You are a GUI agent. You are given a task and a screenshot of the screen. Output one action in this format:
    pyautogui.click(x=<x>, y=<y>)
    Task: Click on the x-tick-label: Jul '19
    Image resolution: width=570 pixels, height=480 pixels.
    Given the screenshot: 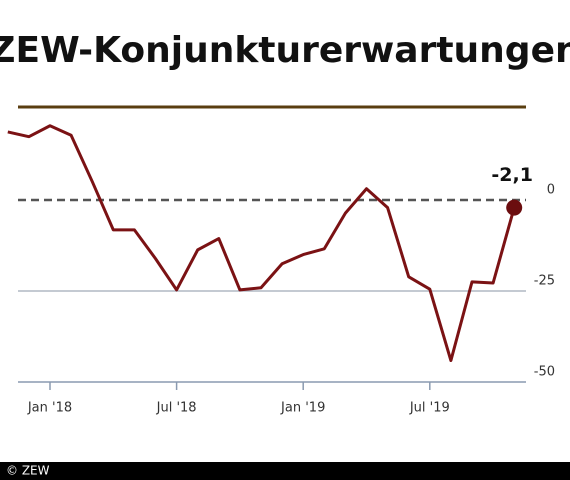 What is the action you would take?
    pyautogui.click(x=429, y=408)
    